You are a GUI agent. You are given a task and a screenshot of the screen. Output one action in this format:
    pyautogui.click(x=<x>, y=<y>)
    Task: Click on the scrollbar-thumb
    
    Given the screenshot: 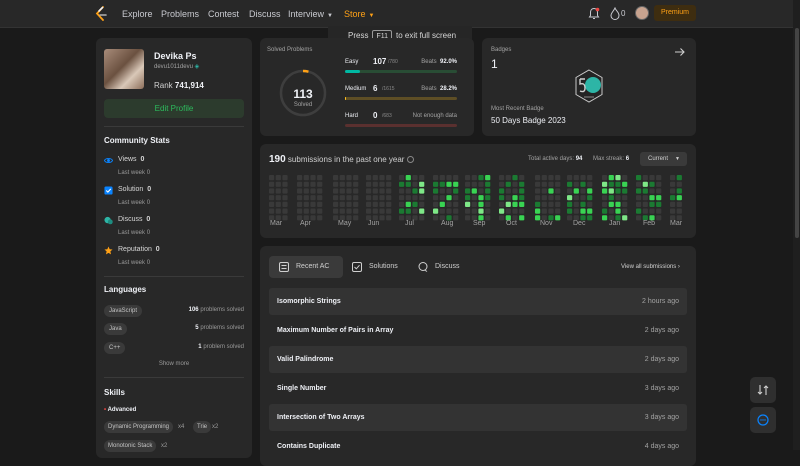 What is the action you would take?
    pyautogui.click(x=797, y=133)
    